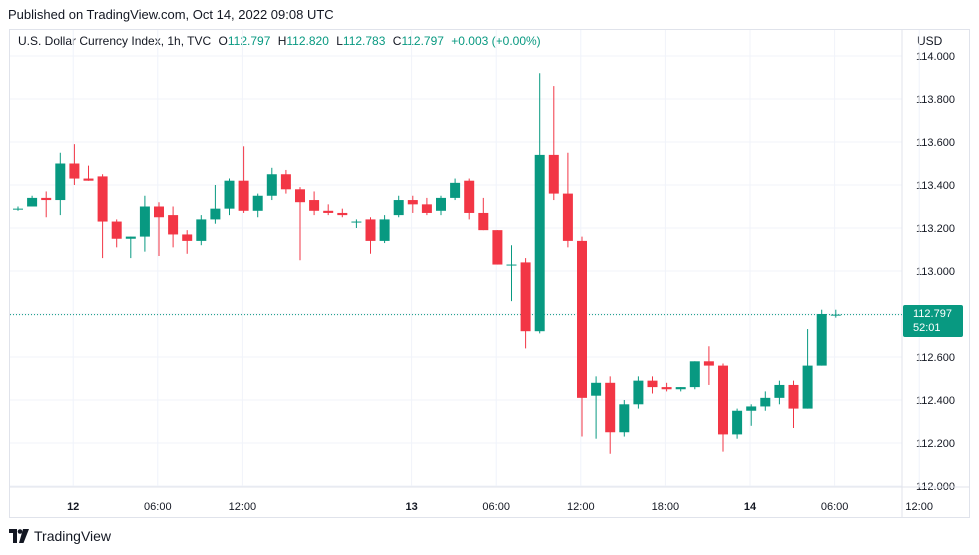  I want to click on open-value: 112.797, so click(249, 41).